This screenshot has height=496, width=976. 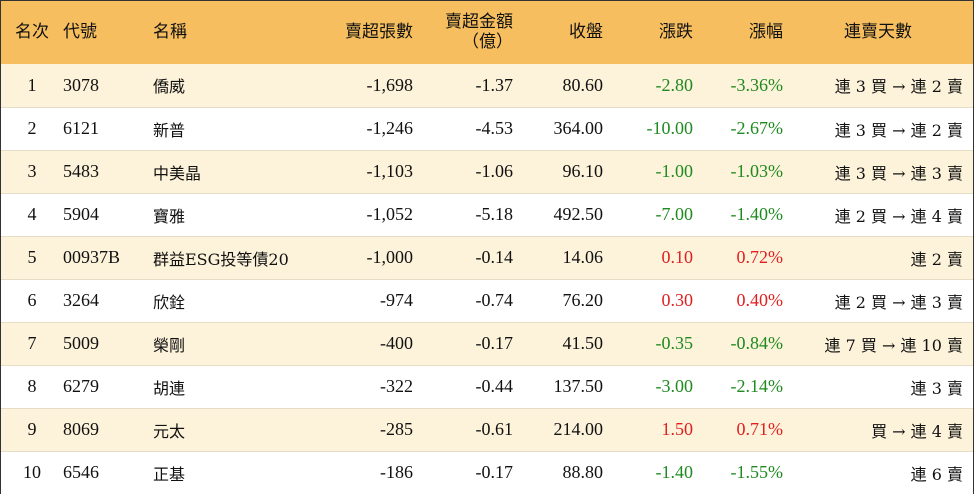 What do you see at coordinates (225, 386) in the screenshot?
I see `cell-name: 胡連` at bounding box center [225, 386].